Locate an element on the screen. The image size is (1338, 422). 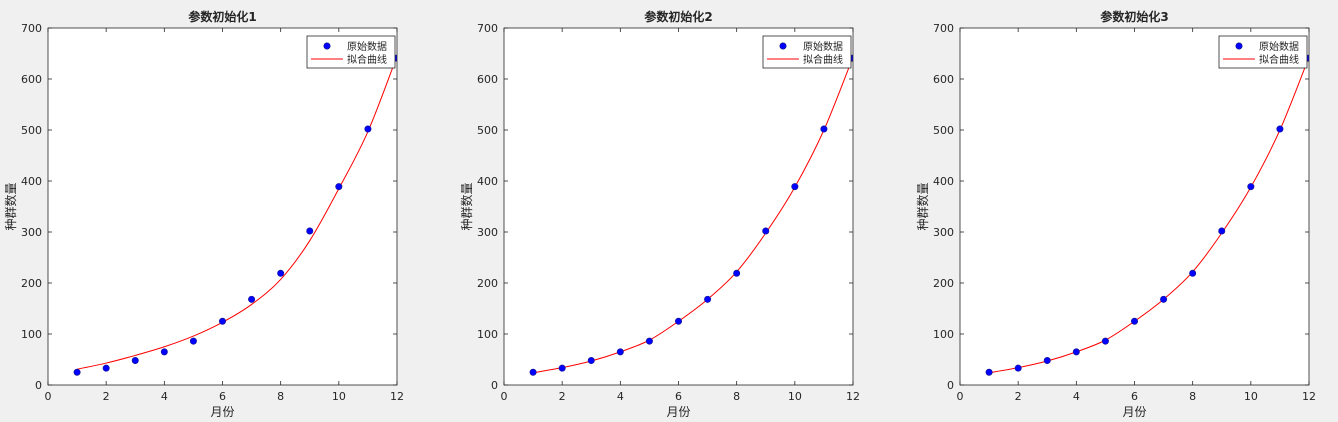
chart-title: 参数初始化3 is located at coordinates (1134, 16).